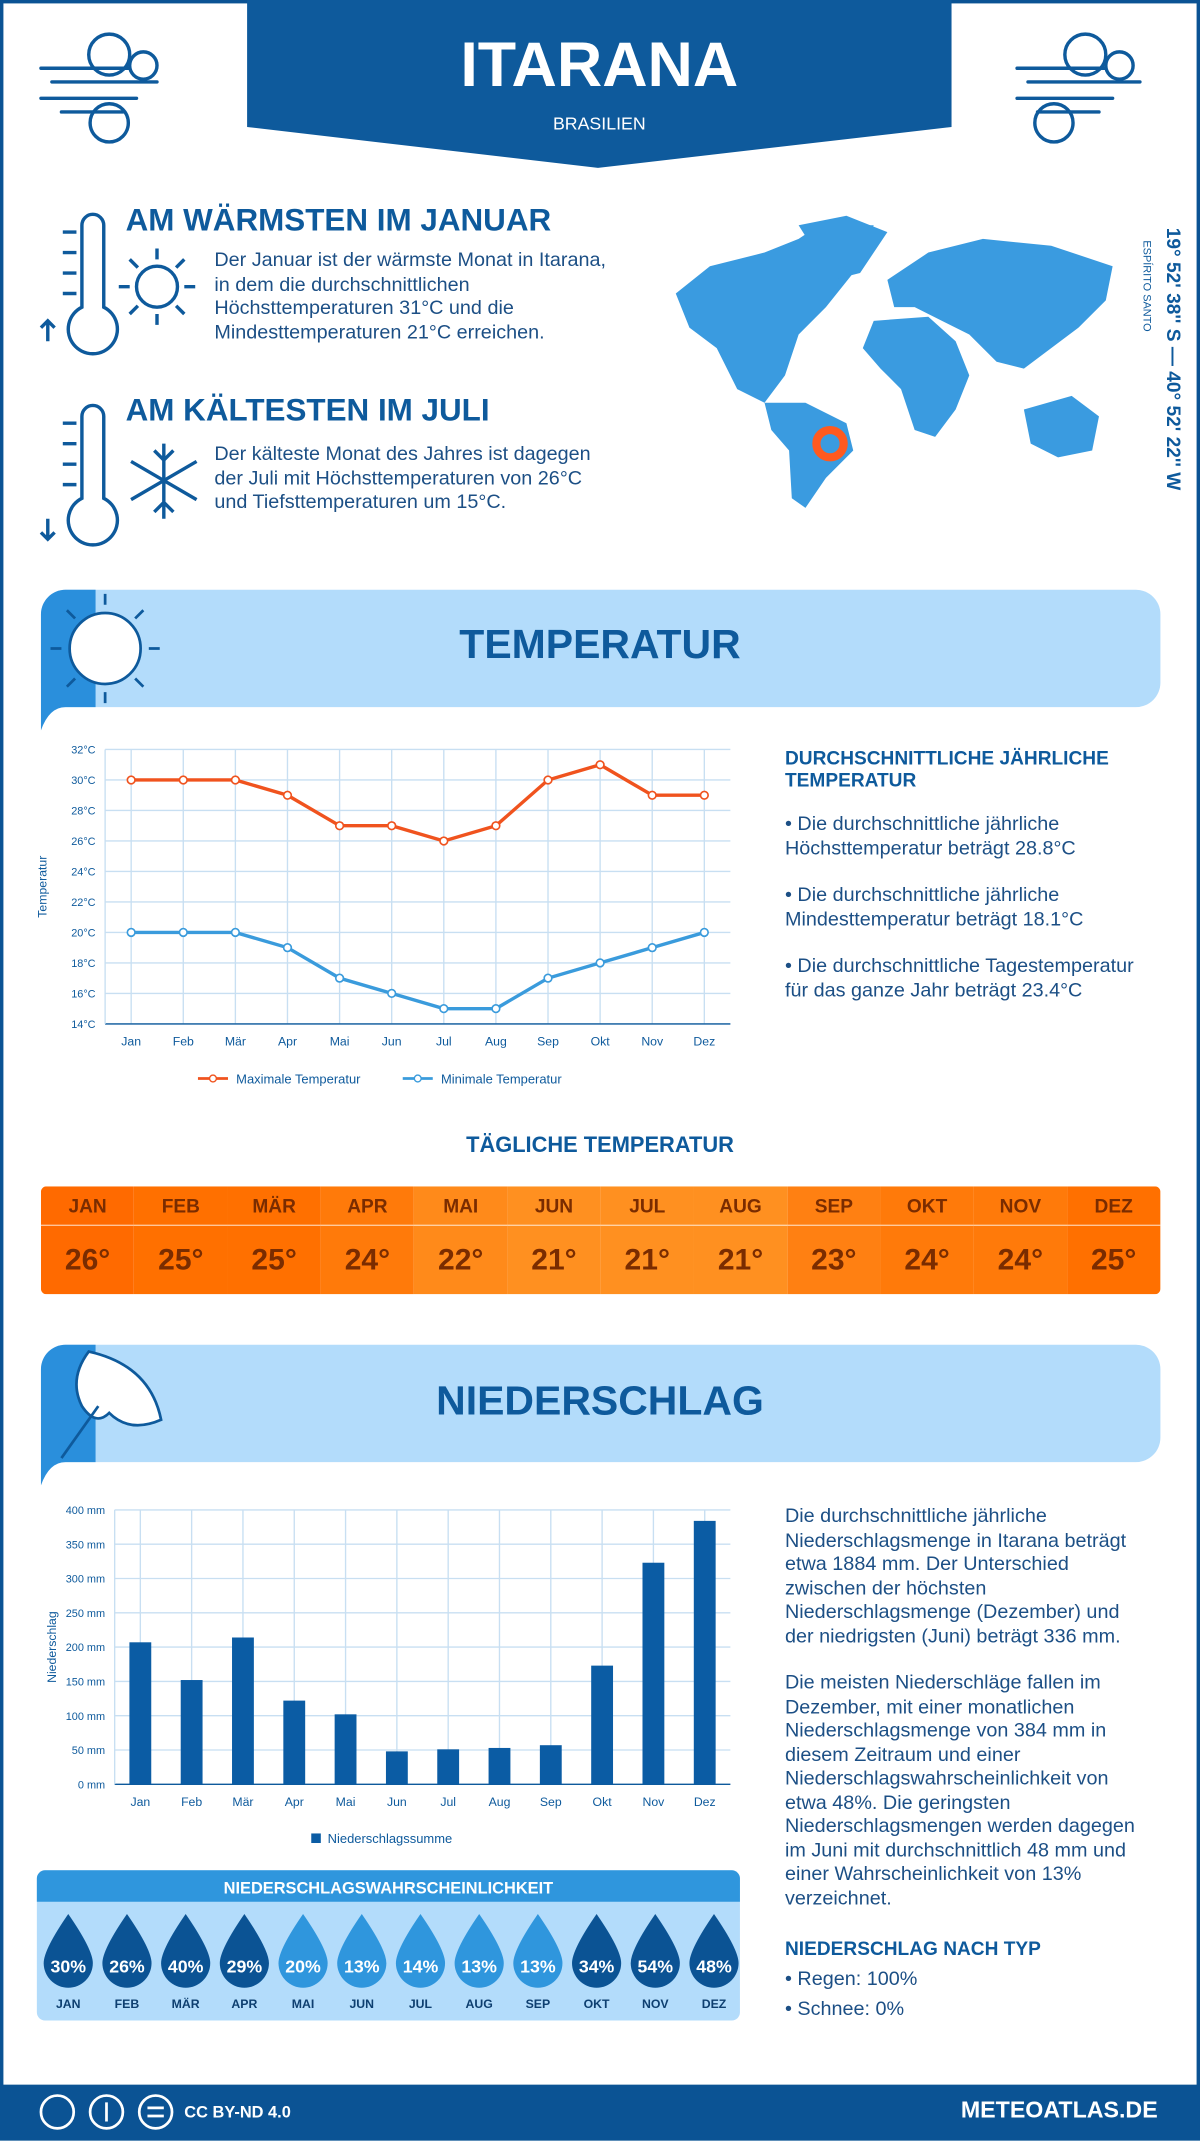 The image size is (1200, 2141). I want to click on x-tick-label: Sep, so click(548, 1042).